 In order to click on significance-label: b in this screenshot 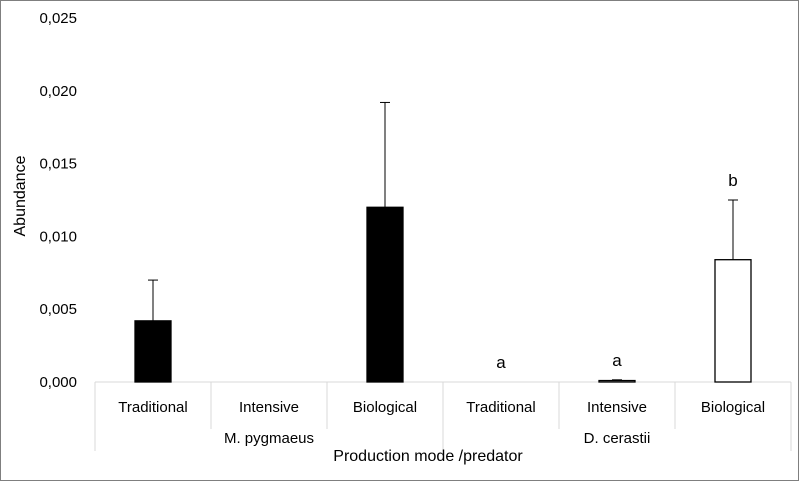, I will do `click(732, 180)`.